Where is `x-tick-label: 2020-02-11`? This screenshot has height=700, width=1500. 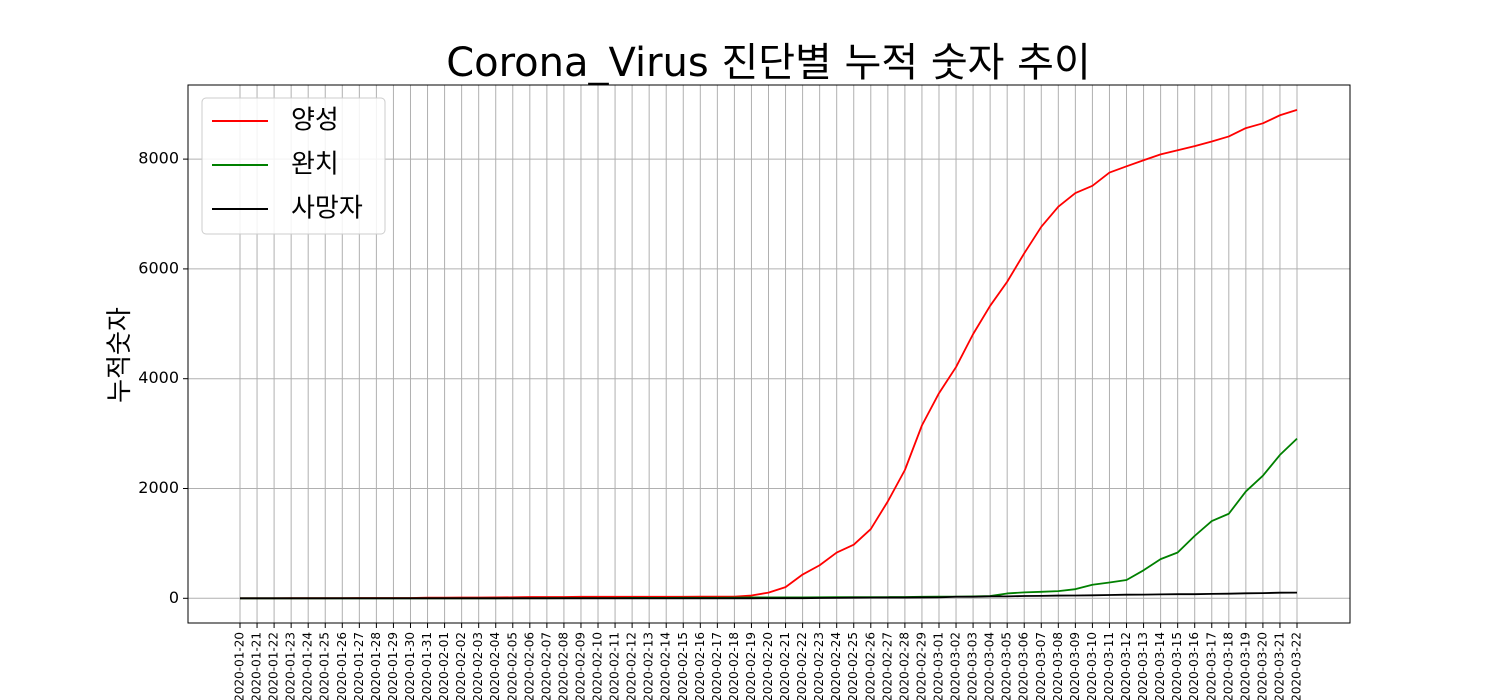 x-tick-label: 2020-02-11 is located at coordinates (615, 666).